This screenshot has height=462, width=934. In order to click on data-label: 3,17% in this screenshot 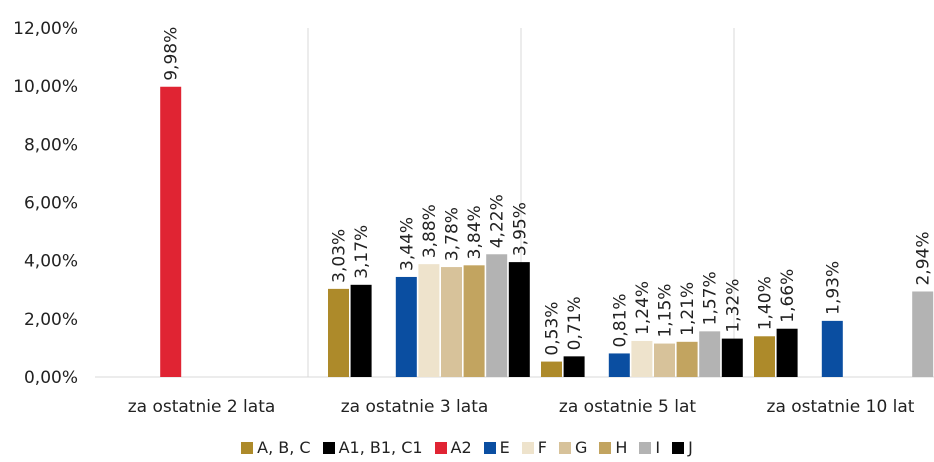, I will do `click(362, 252)`.